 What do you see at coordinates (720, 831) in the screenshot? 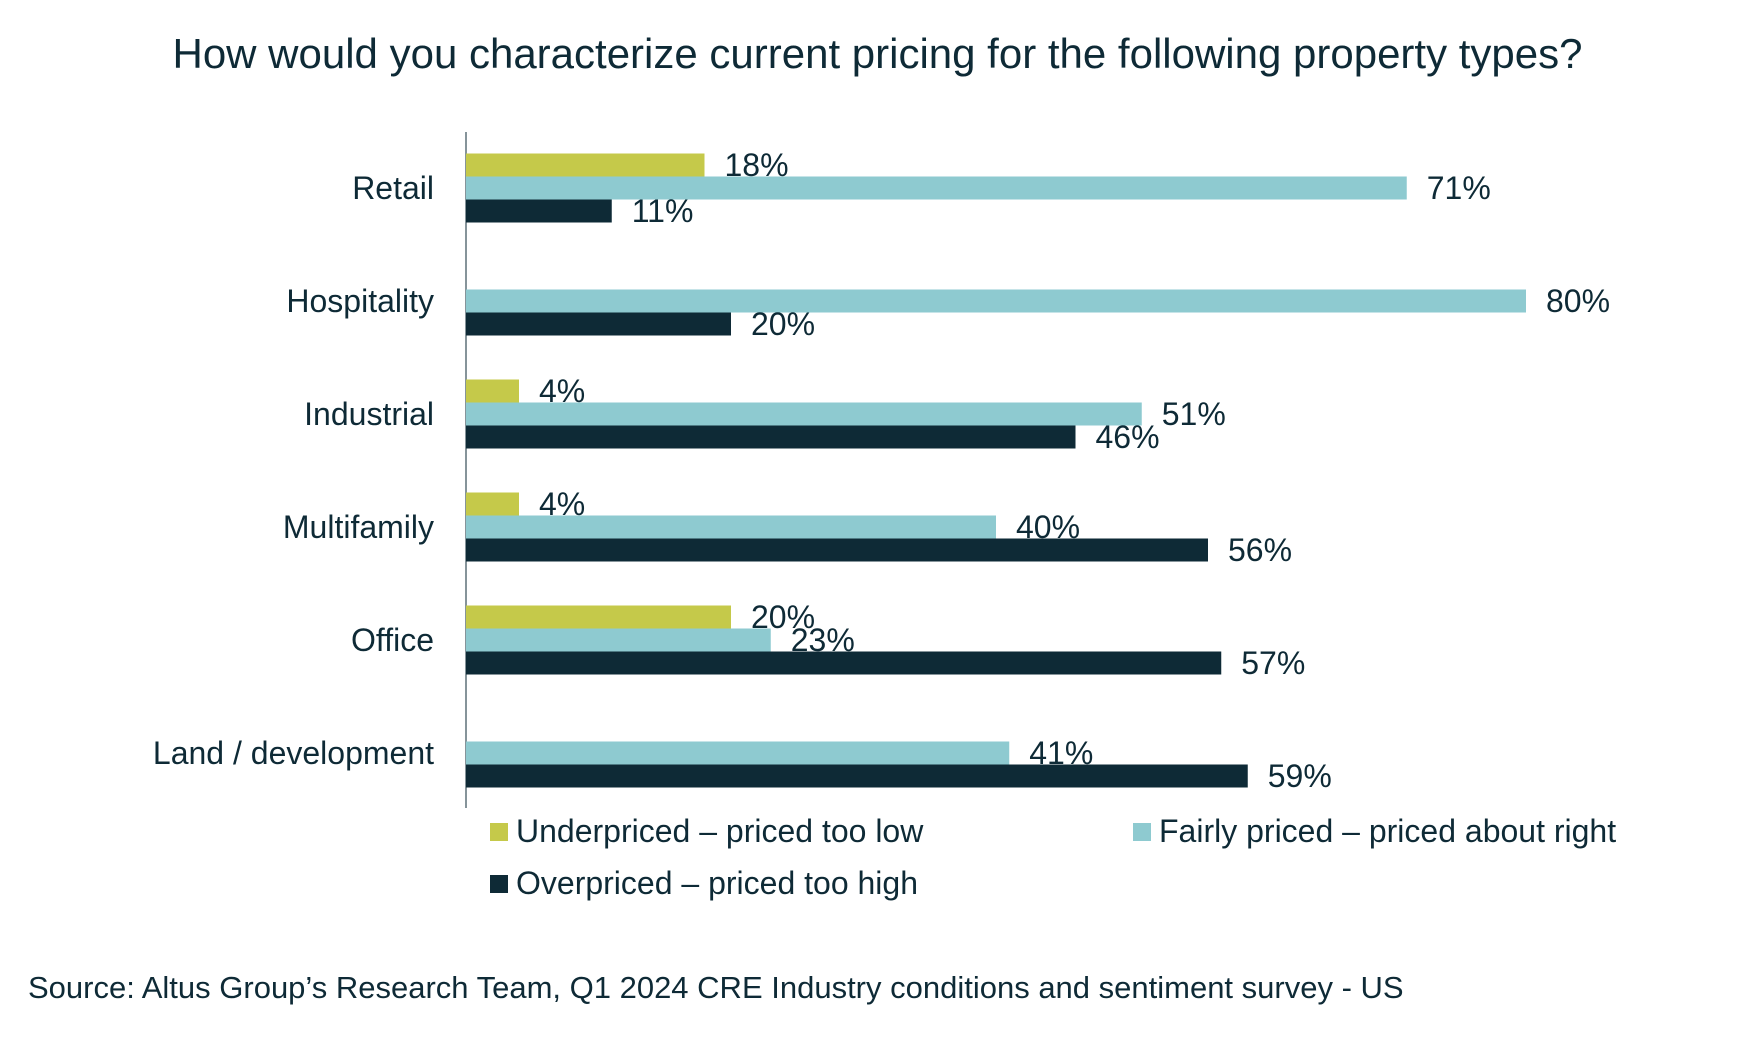
I see `legend-label: Underpriced – priced too low` at bounding box center [720, 831].